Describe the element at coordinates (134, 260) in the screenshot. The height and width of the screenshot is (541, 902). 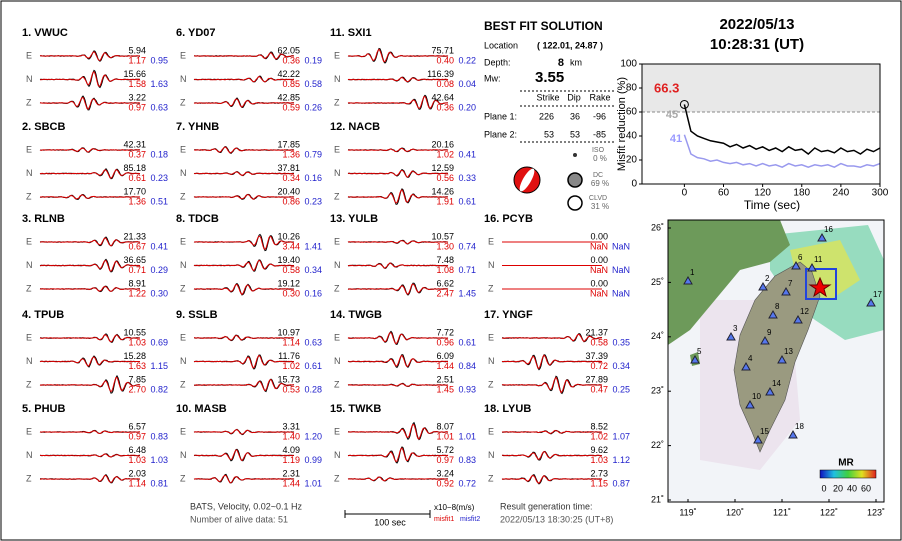
I see `amplitude: 36.65` at that location.